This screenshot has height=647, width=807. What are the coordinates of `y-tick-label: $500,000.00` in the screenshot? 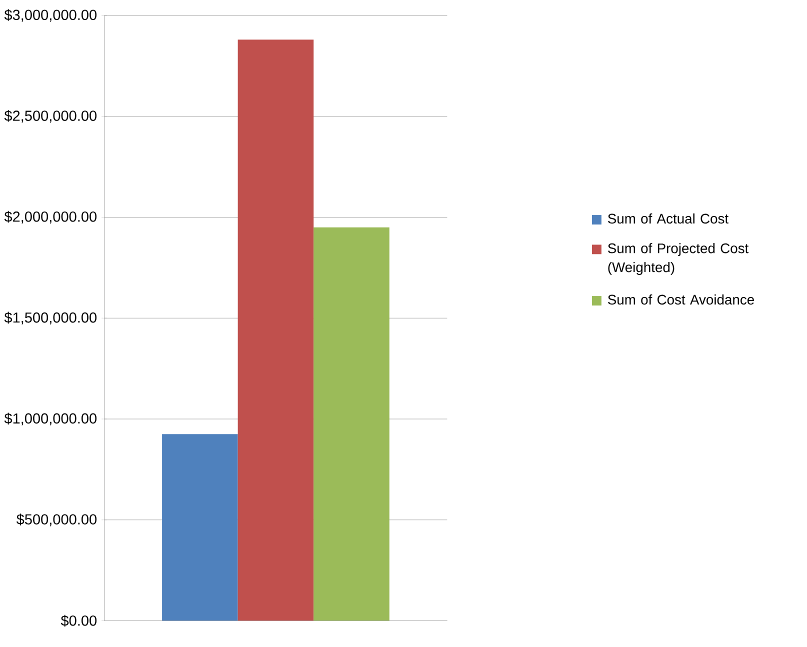 It's located at (56, 520).